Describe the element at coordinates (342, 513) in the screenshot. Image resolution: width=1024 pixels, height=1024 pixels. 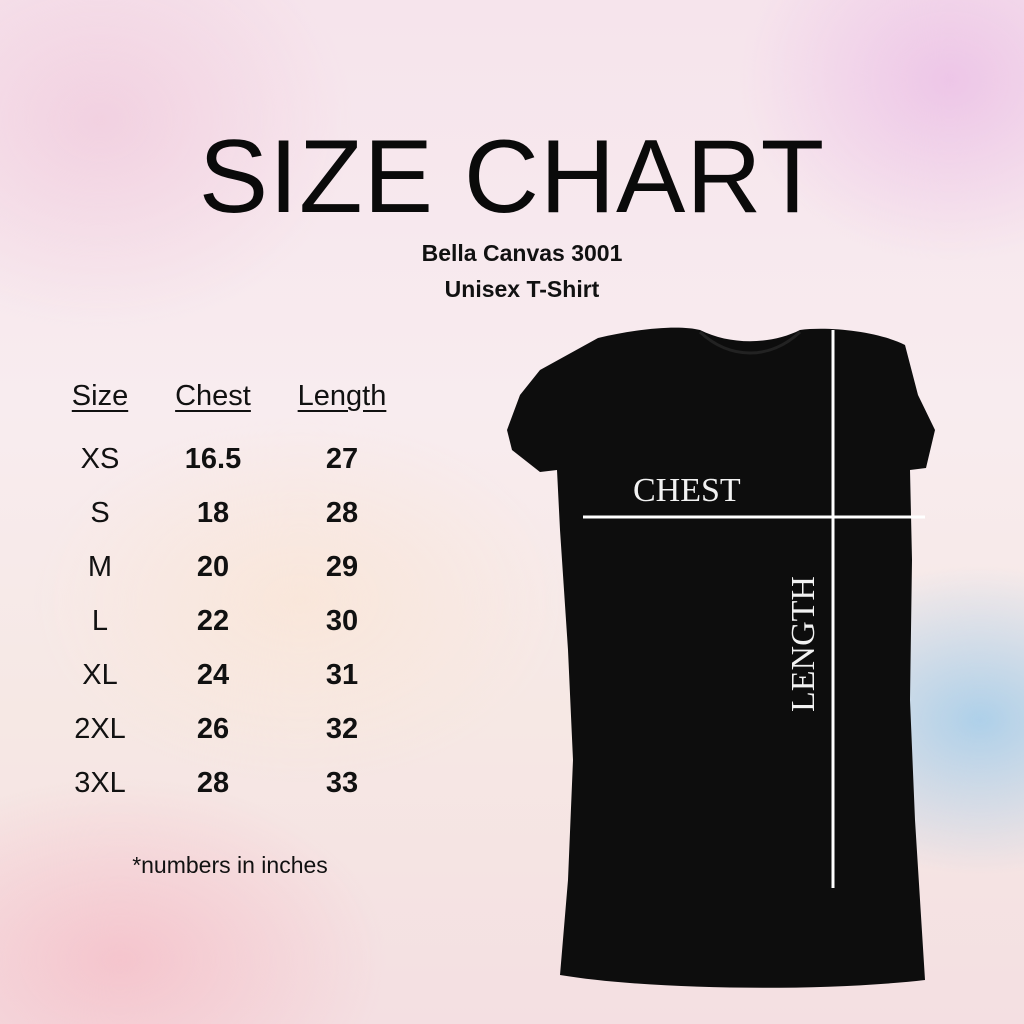
I see `length-cell: 28` at that location.